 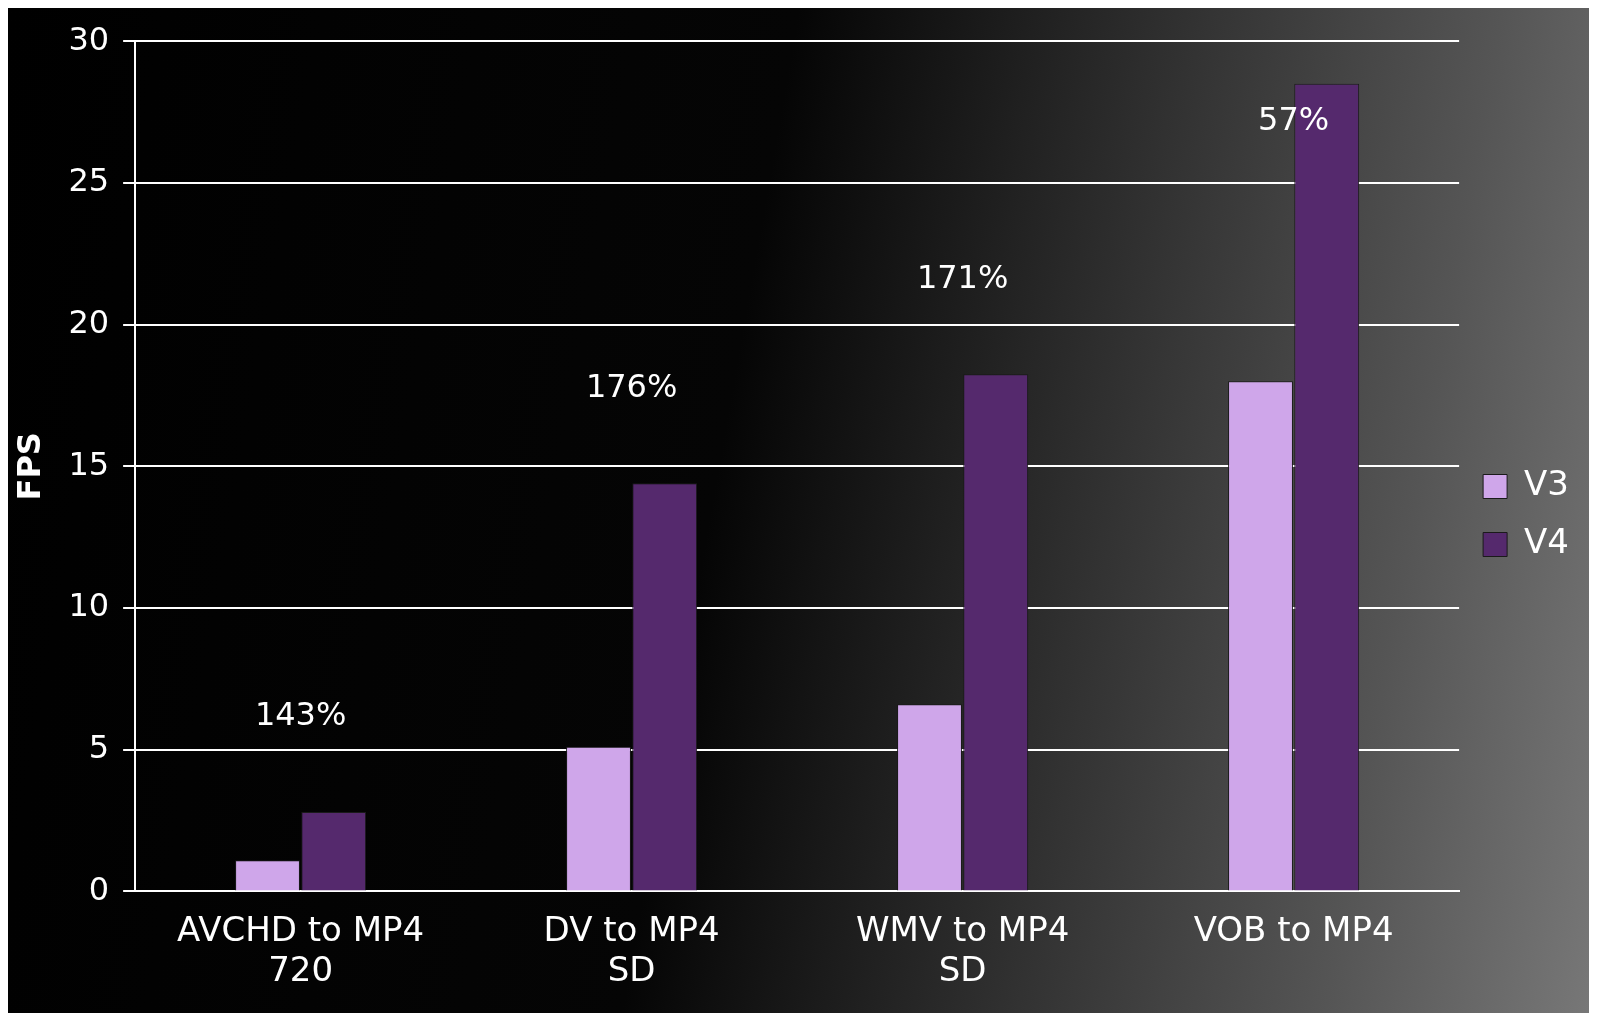 I want to click on y-tick-label: 0, so click(x=99, y=888).